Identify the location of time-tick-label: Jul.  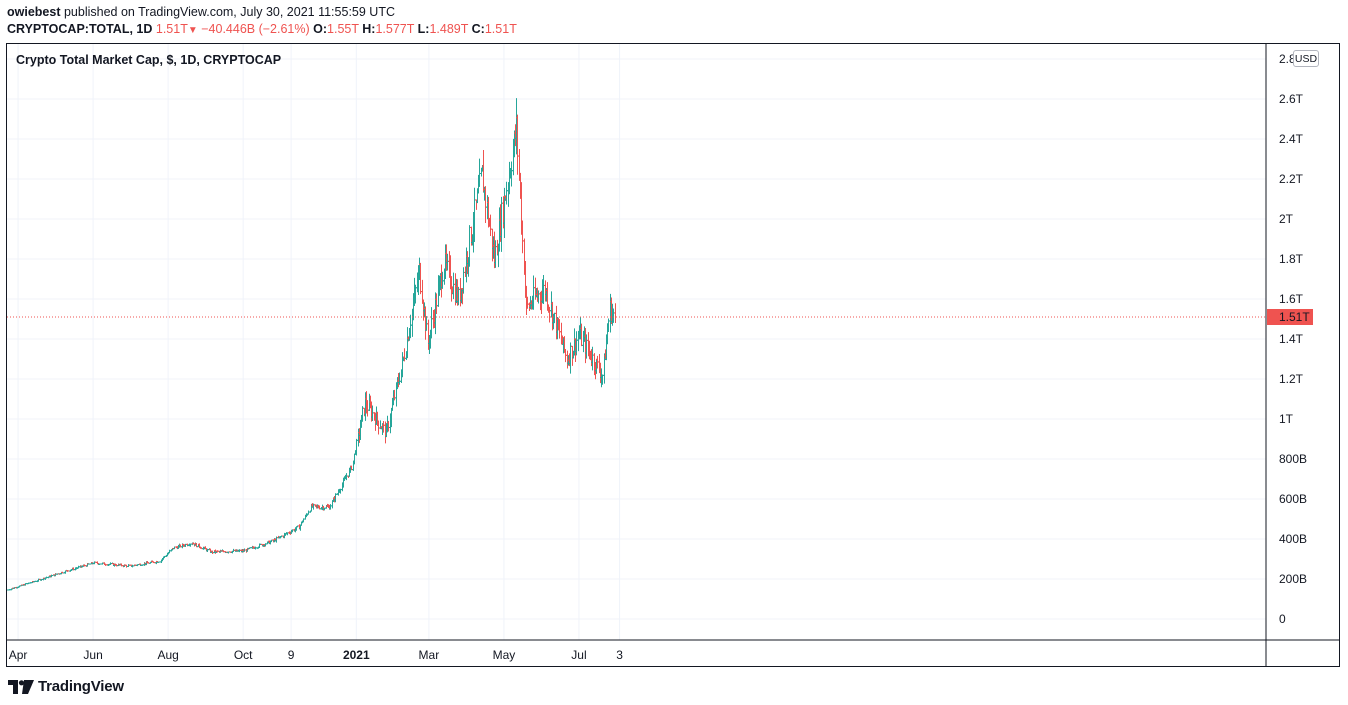
(578, 655).